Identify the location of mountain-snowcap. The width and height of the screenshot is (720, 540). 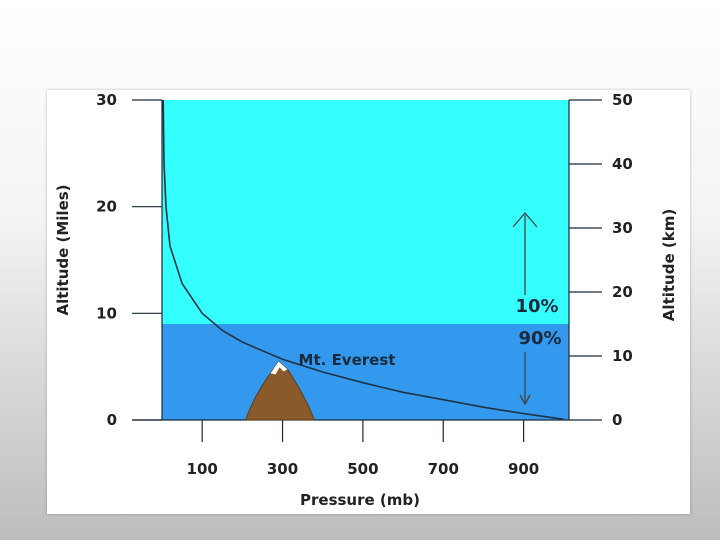
(279, 368).